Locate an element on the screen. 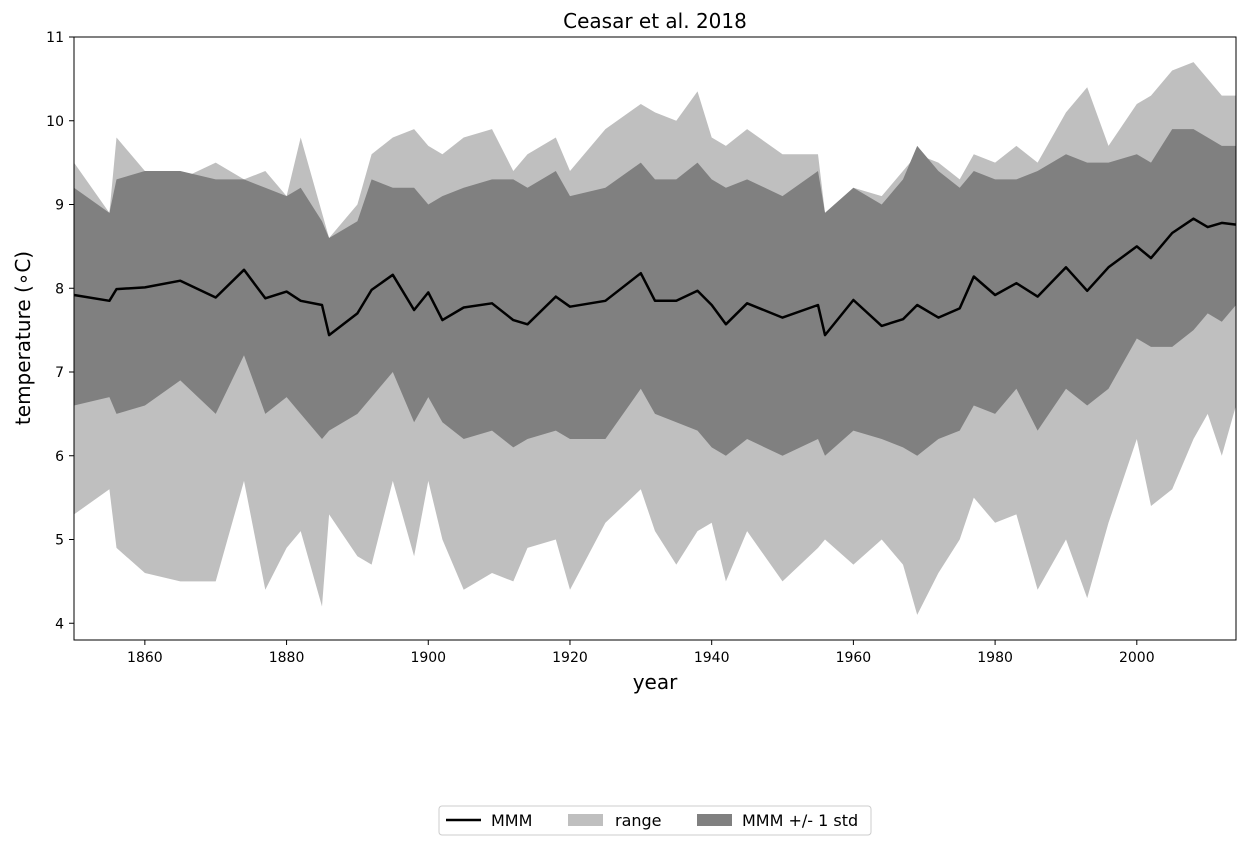 The image size is (1246, 845). y-axis: 4 5 6 7 8 9 10 11 is located at coordinates (60, 331).